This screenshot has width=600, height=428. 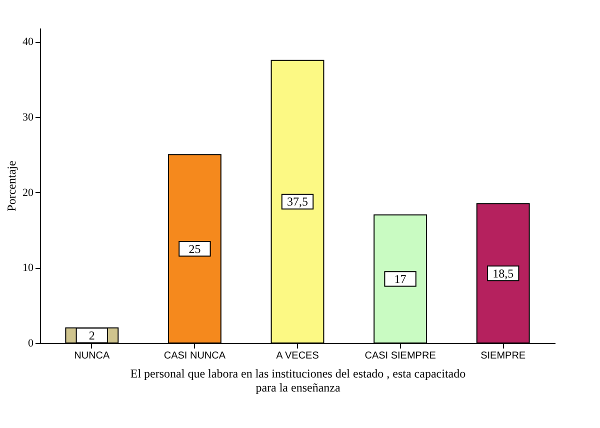 What do you see at coordinates (28, 192) in the screenshot?
I see `y-tick-label: 20` at bounding box center [28, 192].